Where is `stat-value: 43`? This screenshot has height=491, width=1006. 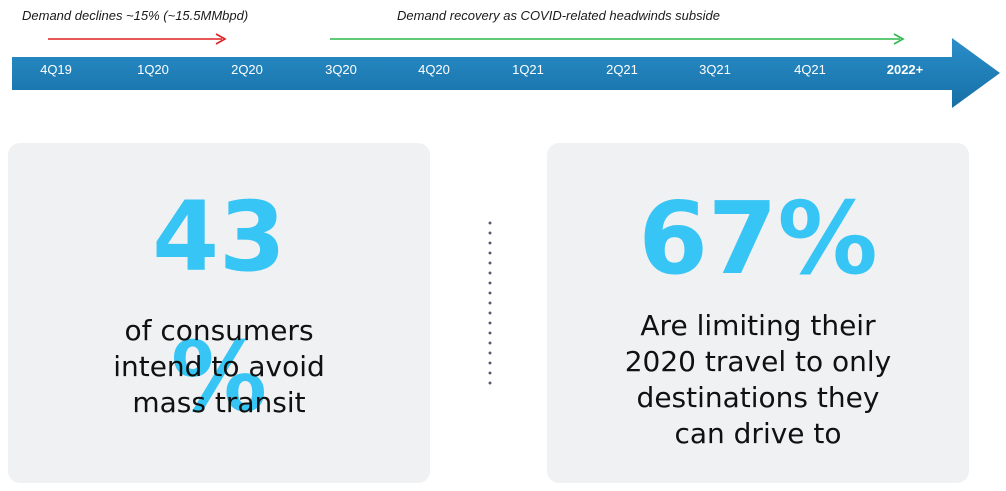 stat-value: 43 is located at coordinates (219, 237).